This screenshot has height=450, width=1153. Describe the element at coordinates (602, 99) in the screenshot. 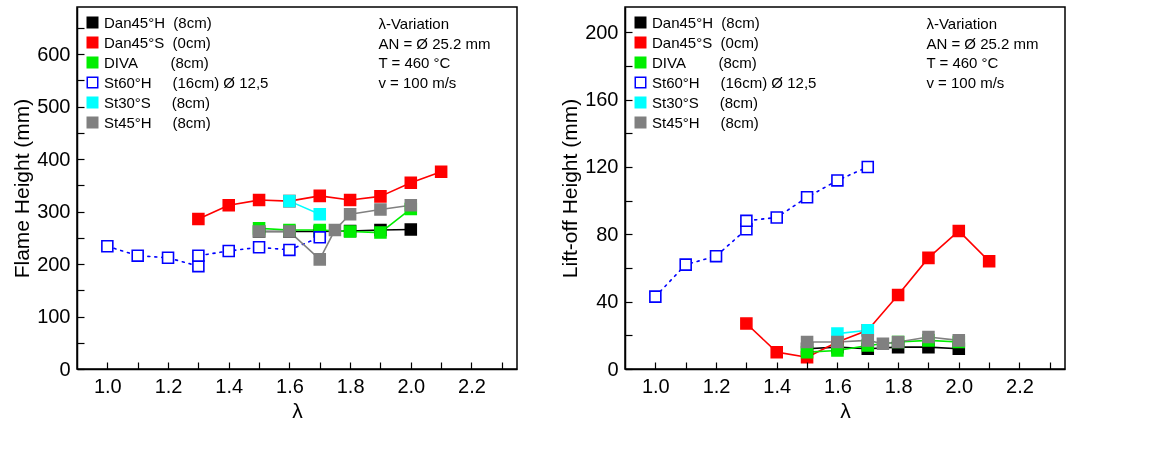

I see `y-tick-label: 160` at that location.